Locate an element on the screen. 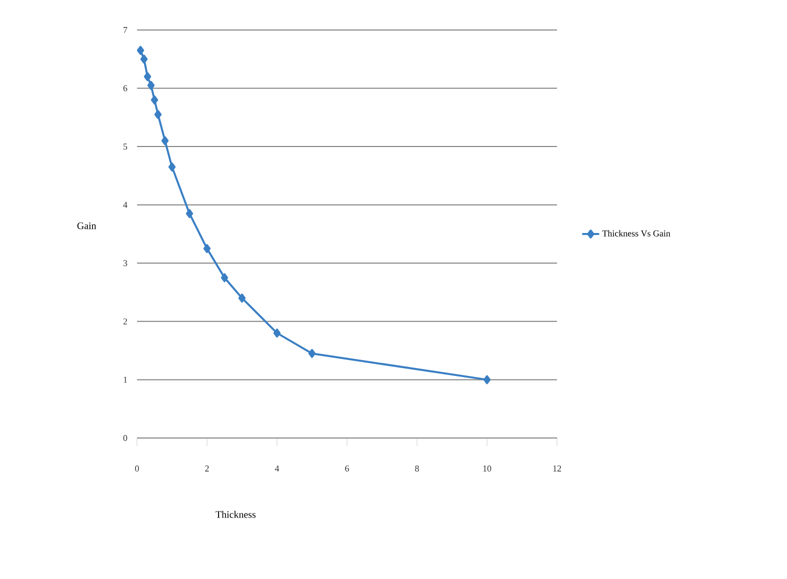 The image size is (787, 579). y-tick-label: 6 is located at coordinates (125, 88).